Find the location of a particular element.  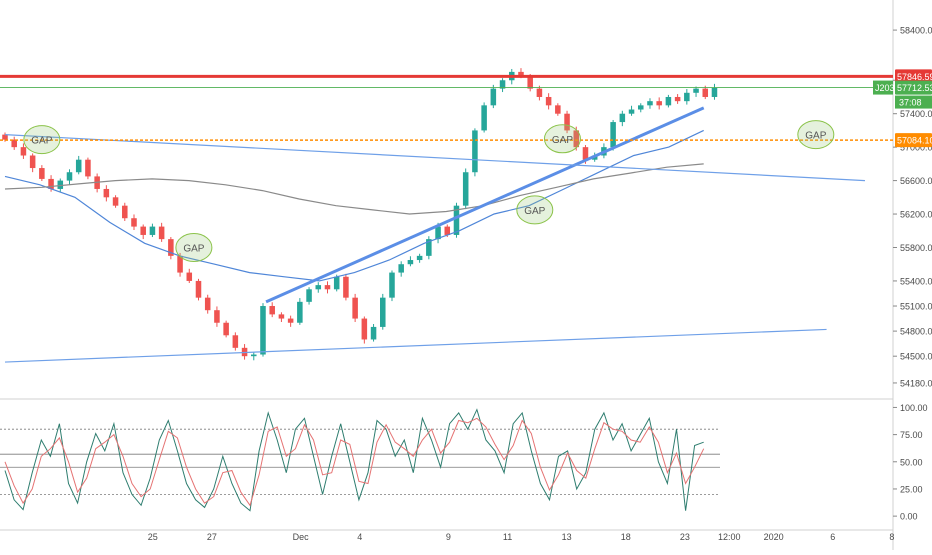

support-label: 57084.10 is located at coordinates (914, 141).